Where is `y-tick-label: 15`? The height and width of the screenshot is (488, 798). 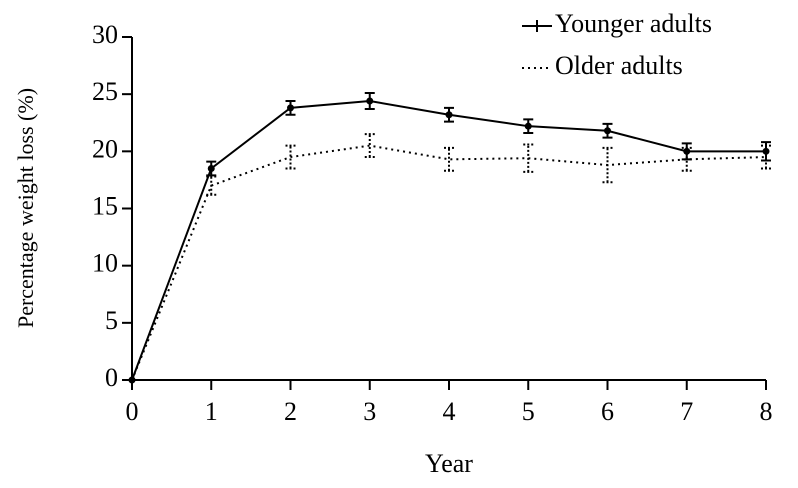 y-tick-label: 15 is located at coordinates (105, 205).